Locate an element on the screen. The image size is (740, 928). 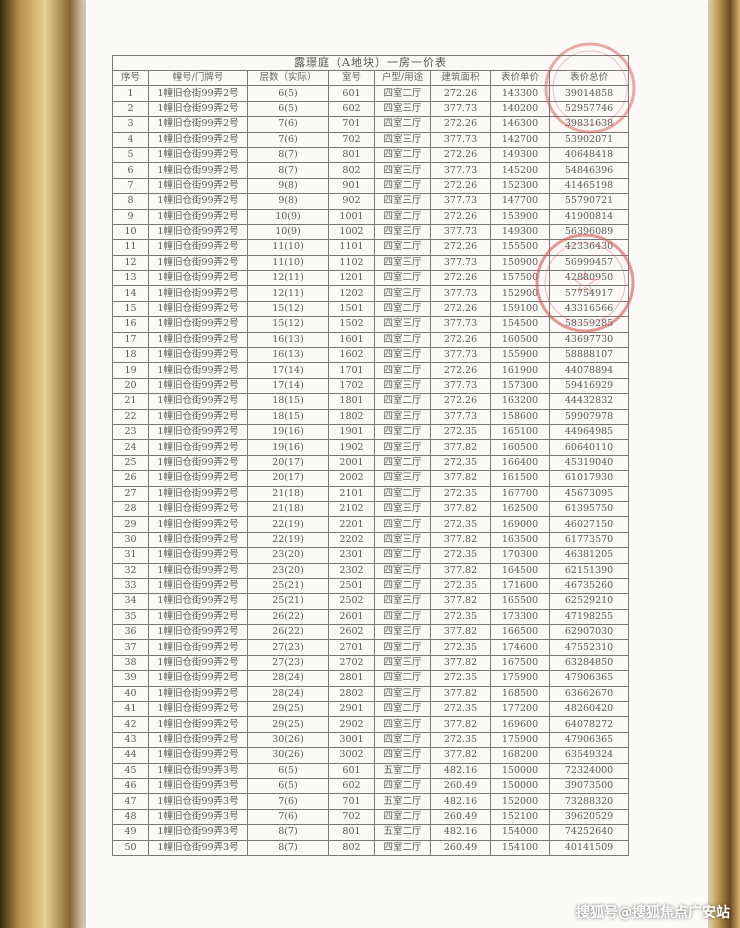
unit-price: 147700 is located at coordinates (520, 201).